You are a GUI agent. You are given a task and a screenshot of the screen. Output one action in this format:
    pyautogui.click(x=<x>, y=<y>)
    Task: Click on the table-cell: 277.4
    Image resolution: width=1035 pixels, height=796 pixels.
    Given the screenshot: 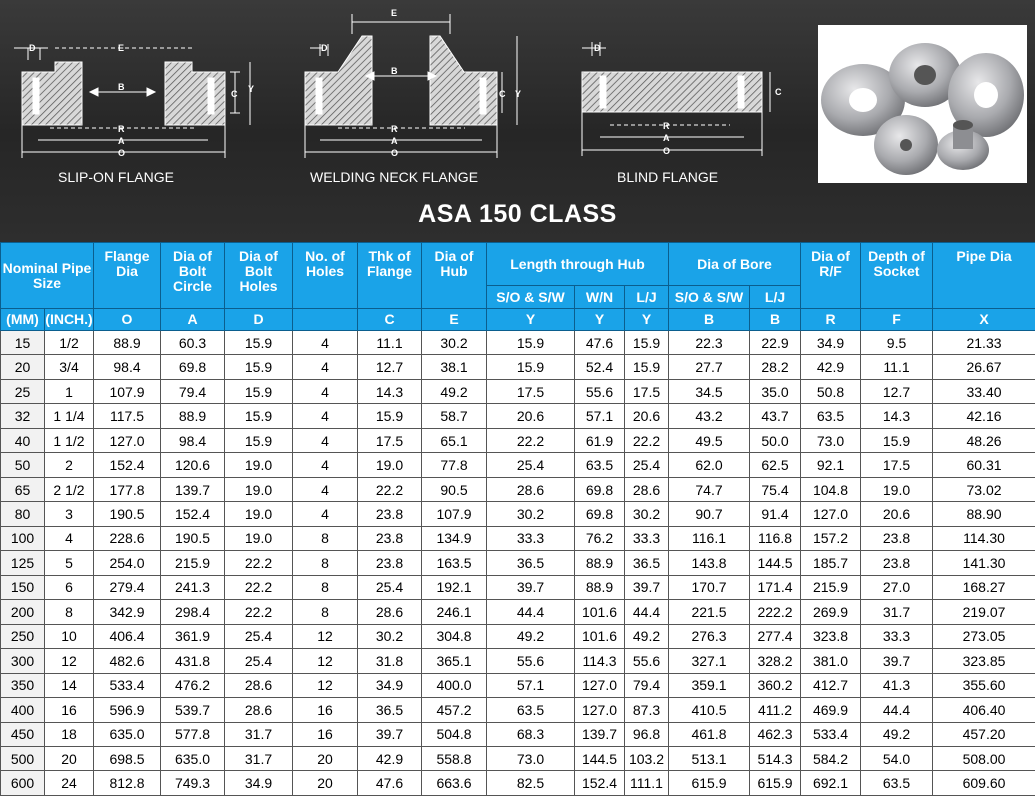 What is the action you would take?
    pyautogui.click(x=775, y=636)
    